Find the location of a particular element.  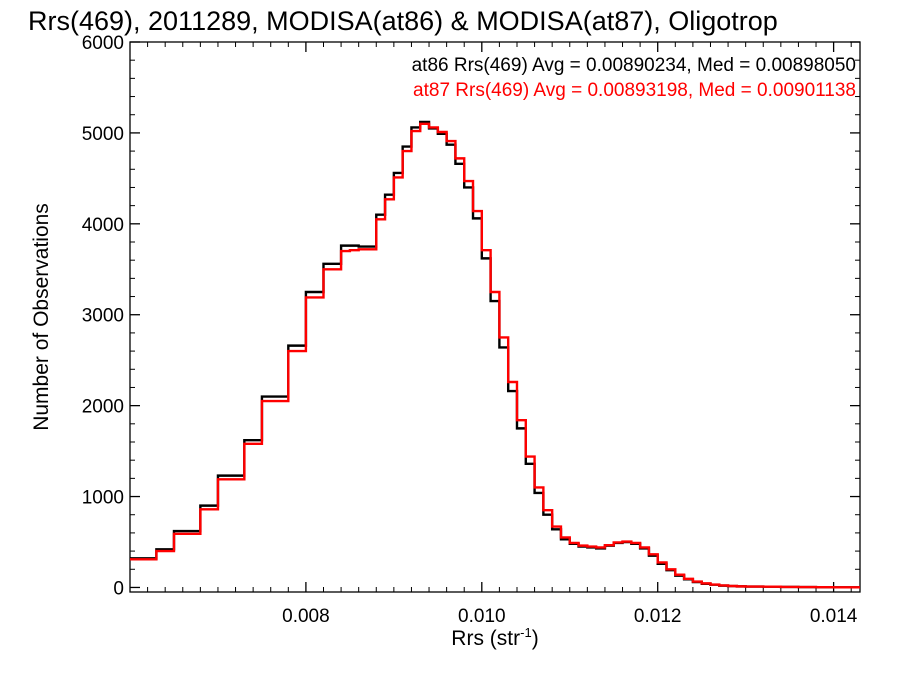

x-tick-label: 0.008 is located at coordinates (306, 616).